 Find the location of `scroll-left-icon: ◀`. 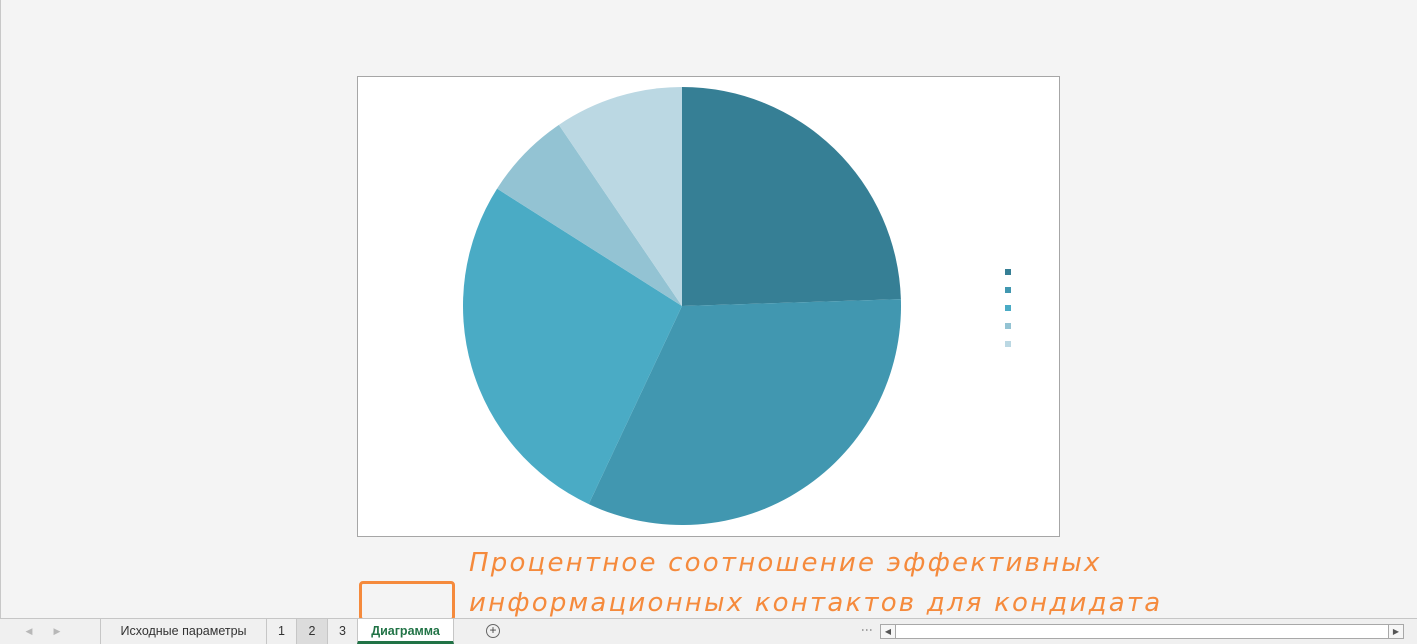

scroll-left-icon: ◀ is located at coordinates (888, 631).